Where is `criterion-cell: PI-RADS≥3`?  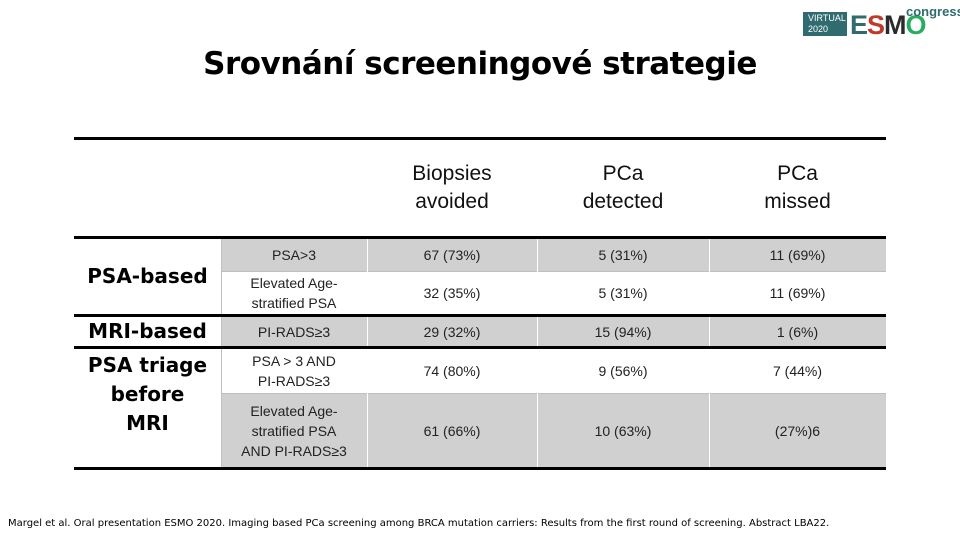 criterion-cell: PI-RADS≥3 is located at coordinates (294, 331).